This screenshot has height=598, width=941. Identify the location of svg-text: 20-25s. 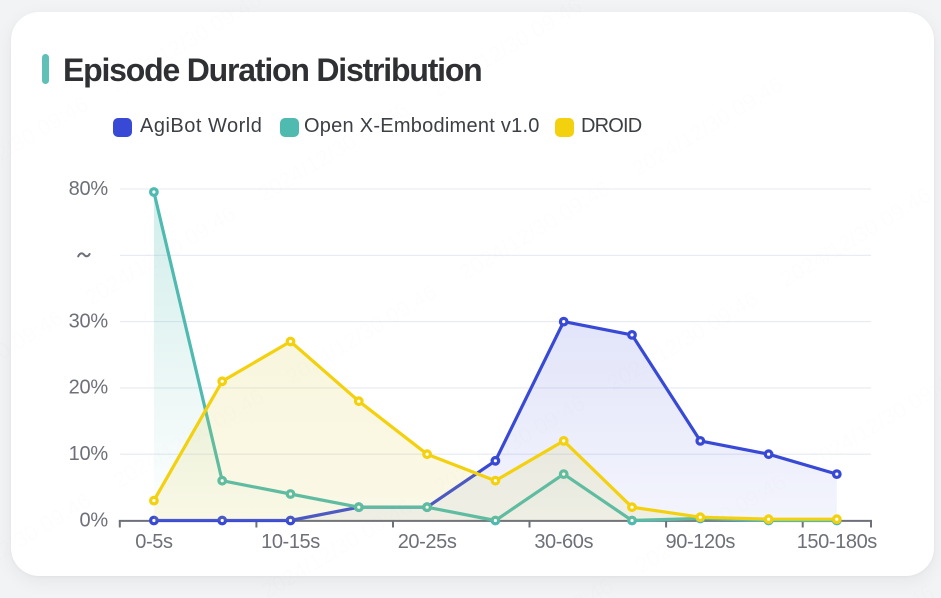
(427, 542).